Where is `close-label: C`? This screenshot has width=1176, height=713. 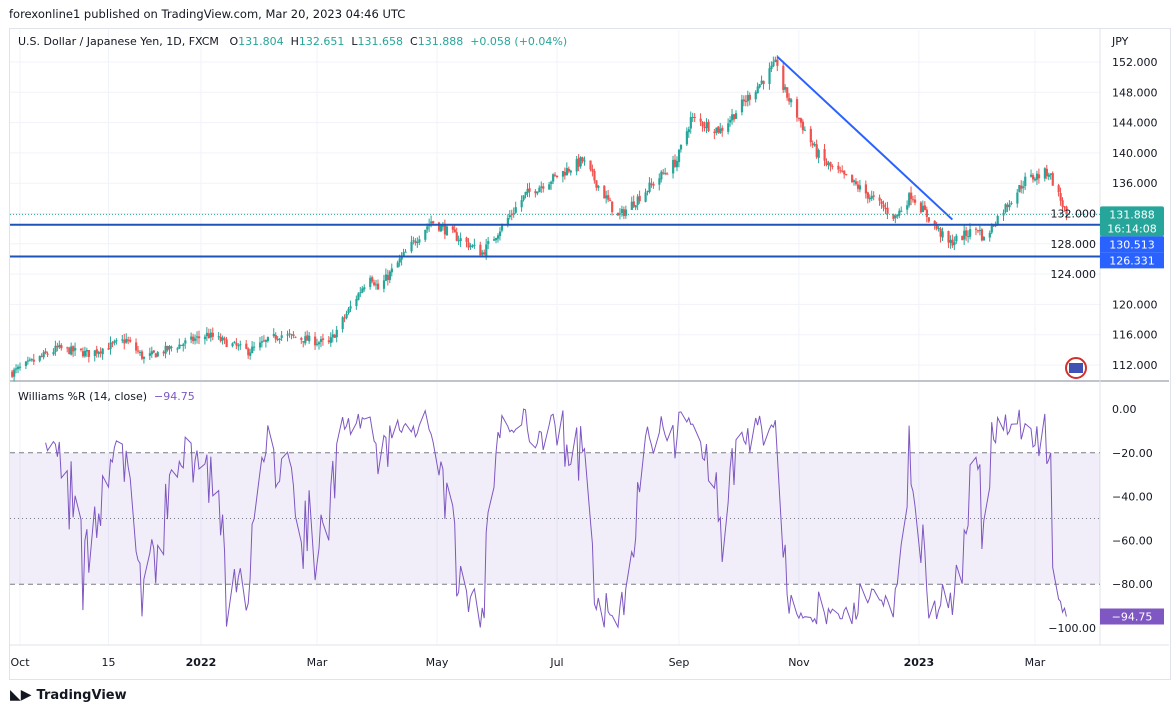 close-label: C is located at coordinates (414, 41).